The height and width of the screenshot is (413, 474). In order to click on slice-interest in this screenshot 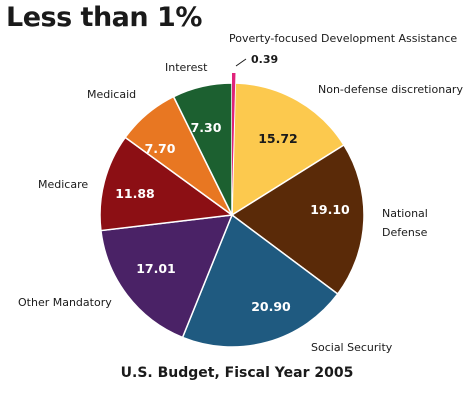, I will do `click(202, 149)`.